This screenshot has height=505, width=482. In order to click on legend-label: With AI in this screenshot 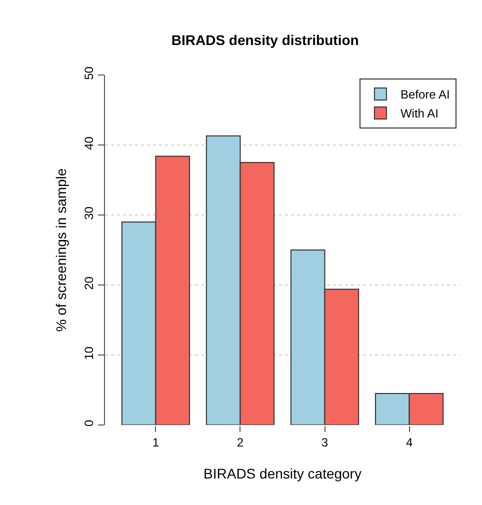, I will do `click(419, 113)`.